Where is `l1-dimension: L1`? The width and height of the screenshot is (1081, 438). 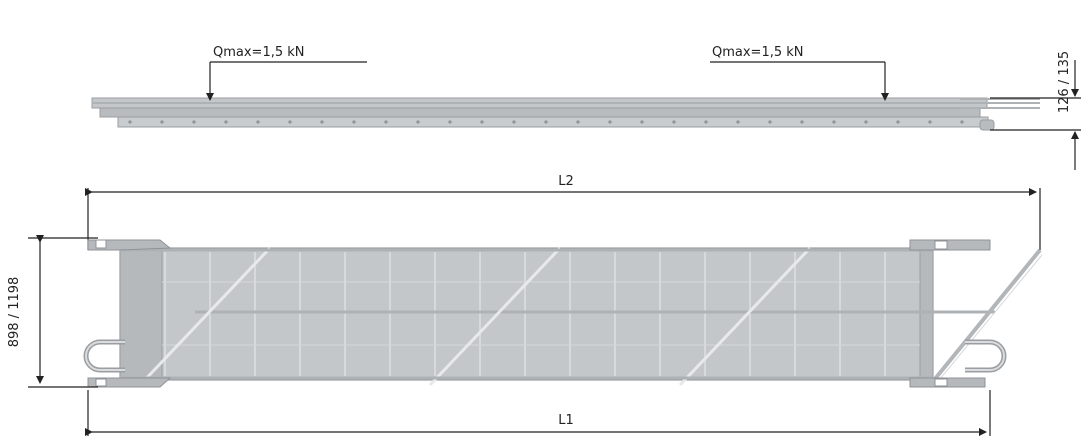
l1-dimension: L1 is located at coordinates (538, 413).